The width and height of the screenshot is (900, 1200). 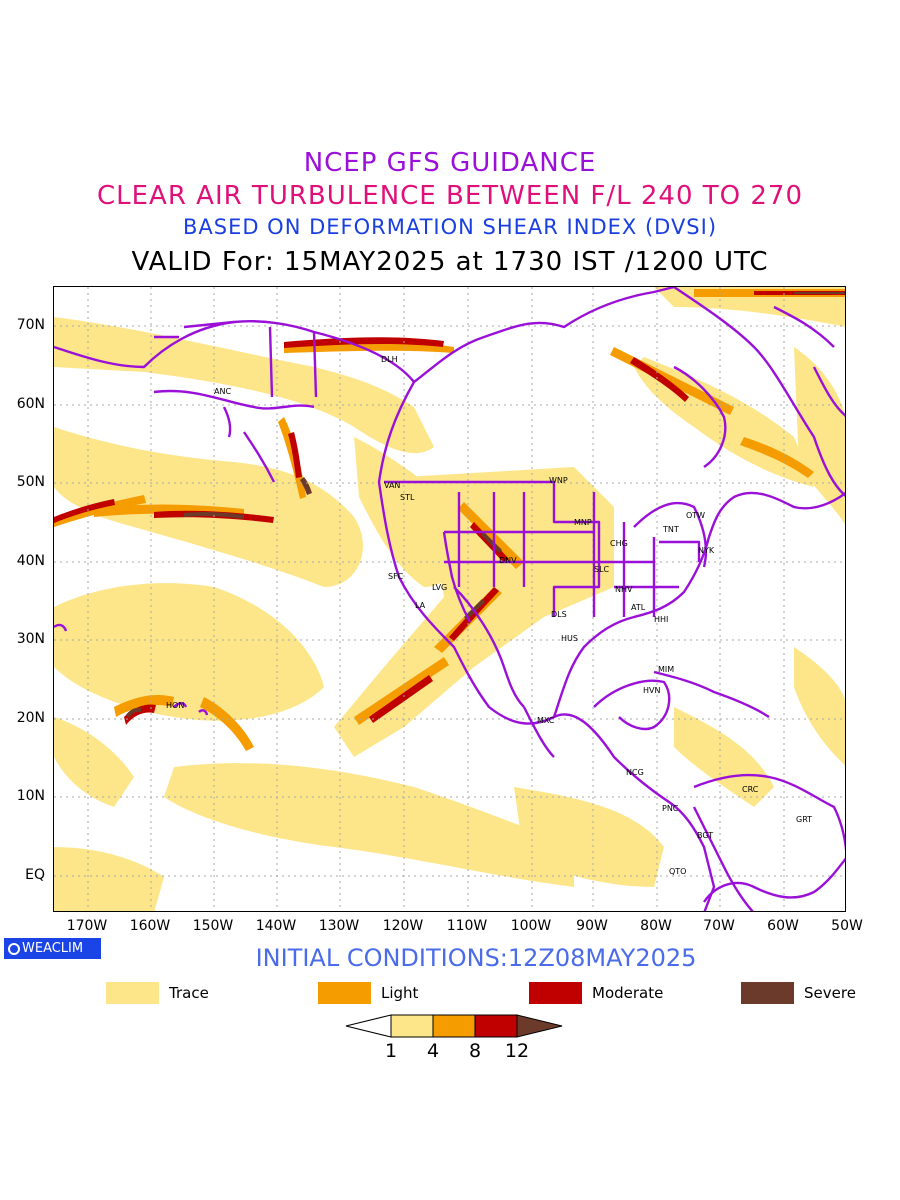 I want to click on legend-label-light: Light, so click(x=400, y=993).